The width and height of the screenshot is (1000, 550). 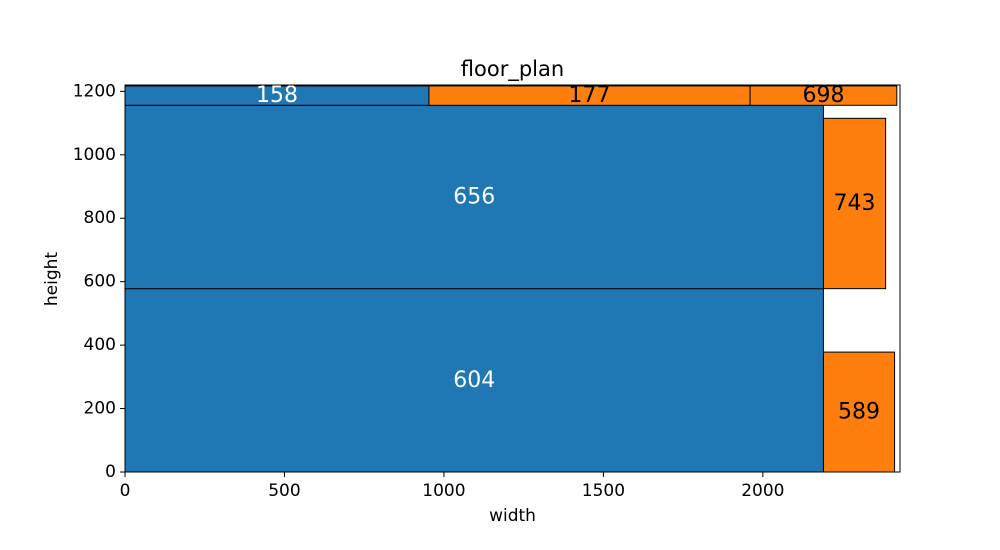 I want to click on room-label-589: 589, so click(x=859, y=412).